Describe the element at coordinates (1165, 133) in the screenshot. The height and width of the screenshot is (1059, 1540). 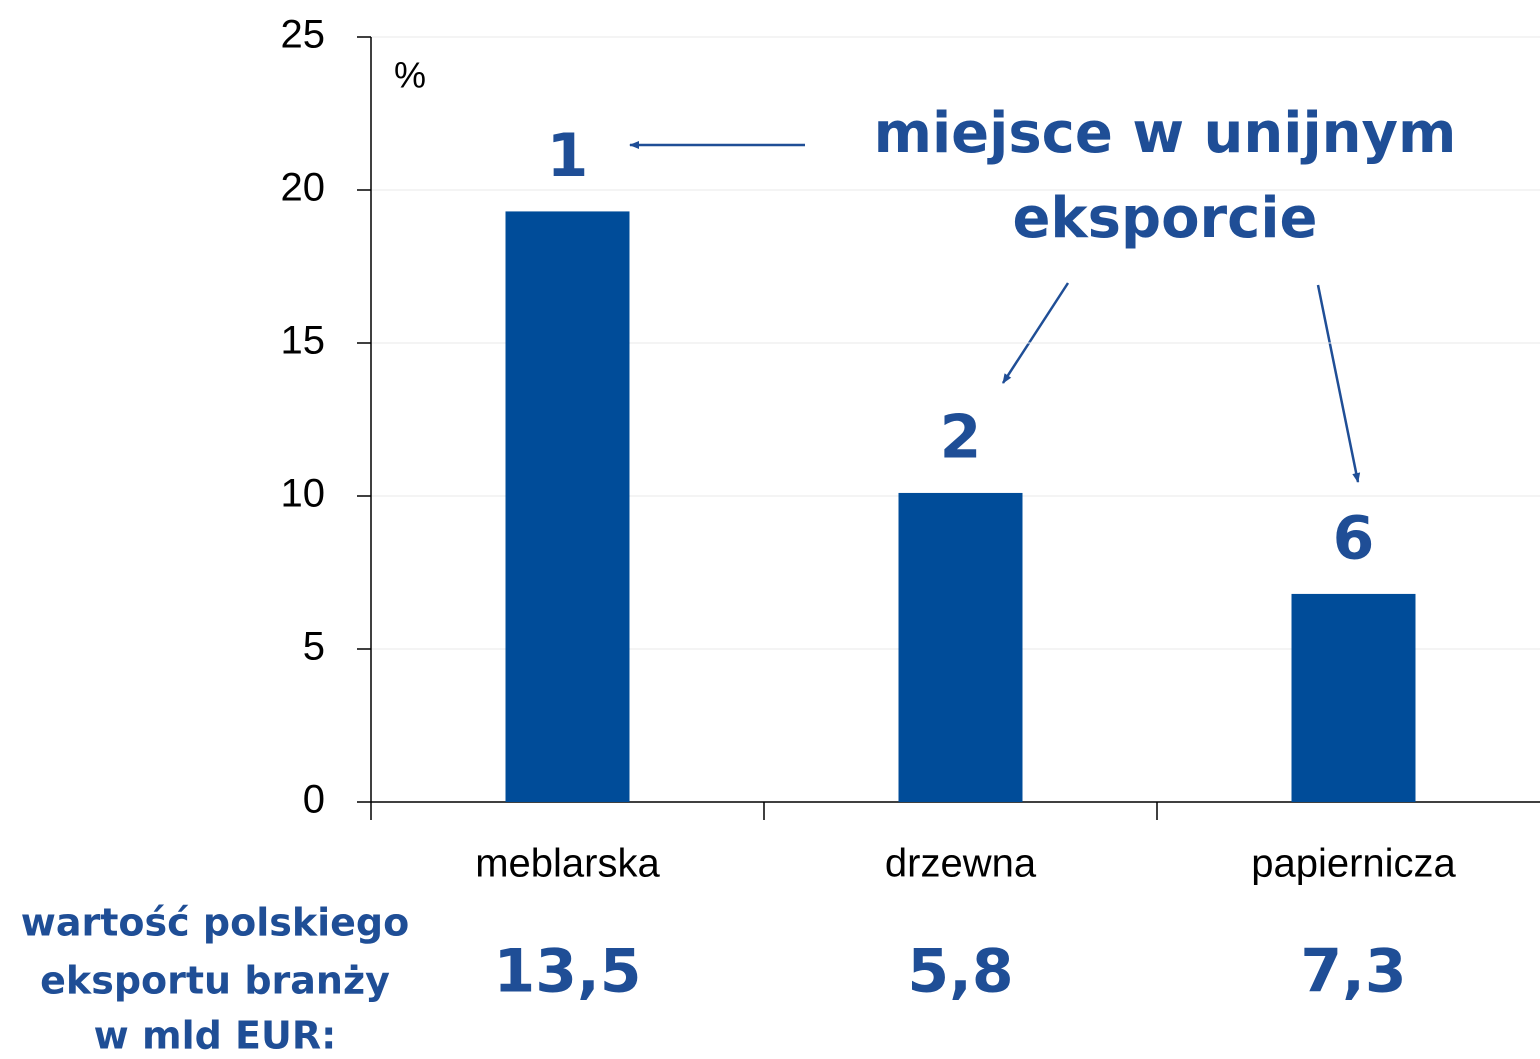
I see `rank-note: miejsce w unijnym` at that location.